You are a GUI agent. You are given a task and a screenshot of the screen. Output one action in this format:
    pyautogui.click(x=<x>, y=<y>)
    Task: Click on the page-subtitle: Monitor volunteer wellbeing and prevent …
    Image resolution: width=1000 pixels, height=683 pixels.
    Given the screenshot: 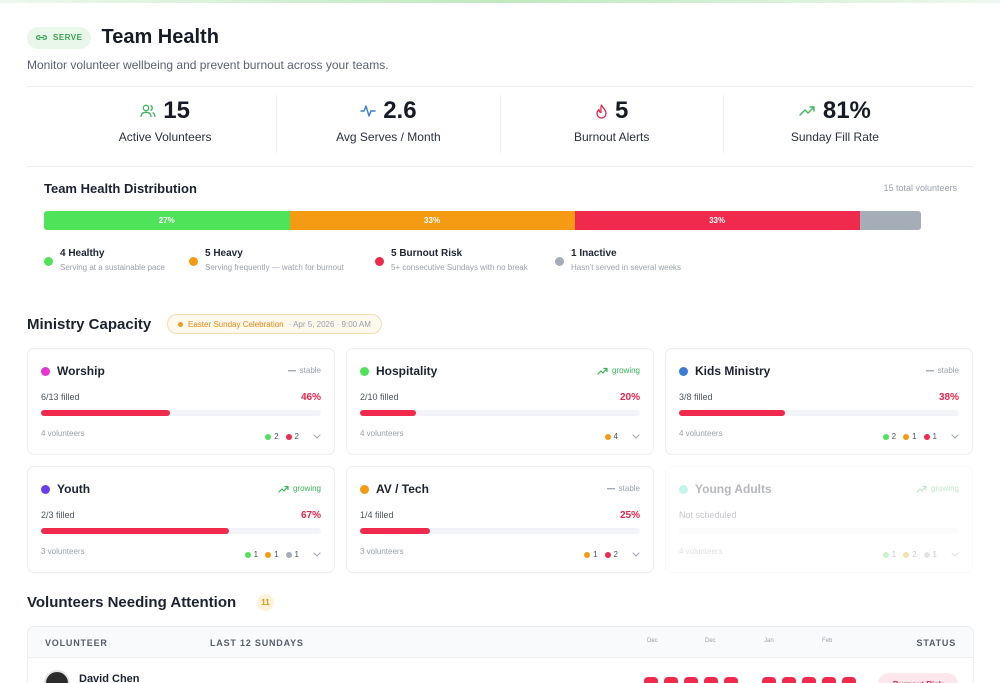 What is the action you would take?
    pyautogui.click(x=208, y=65)
    